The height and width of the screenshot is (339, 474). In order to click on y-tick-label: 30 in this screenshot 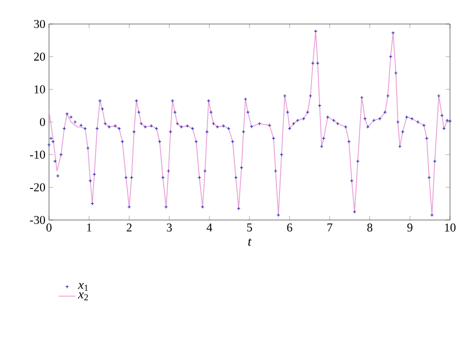, I will do `click(40, 24)`.